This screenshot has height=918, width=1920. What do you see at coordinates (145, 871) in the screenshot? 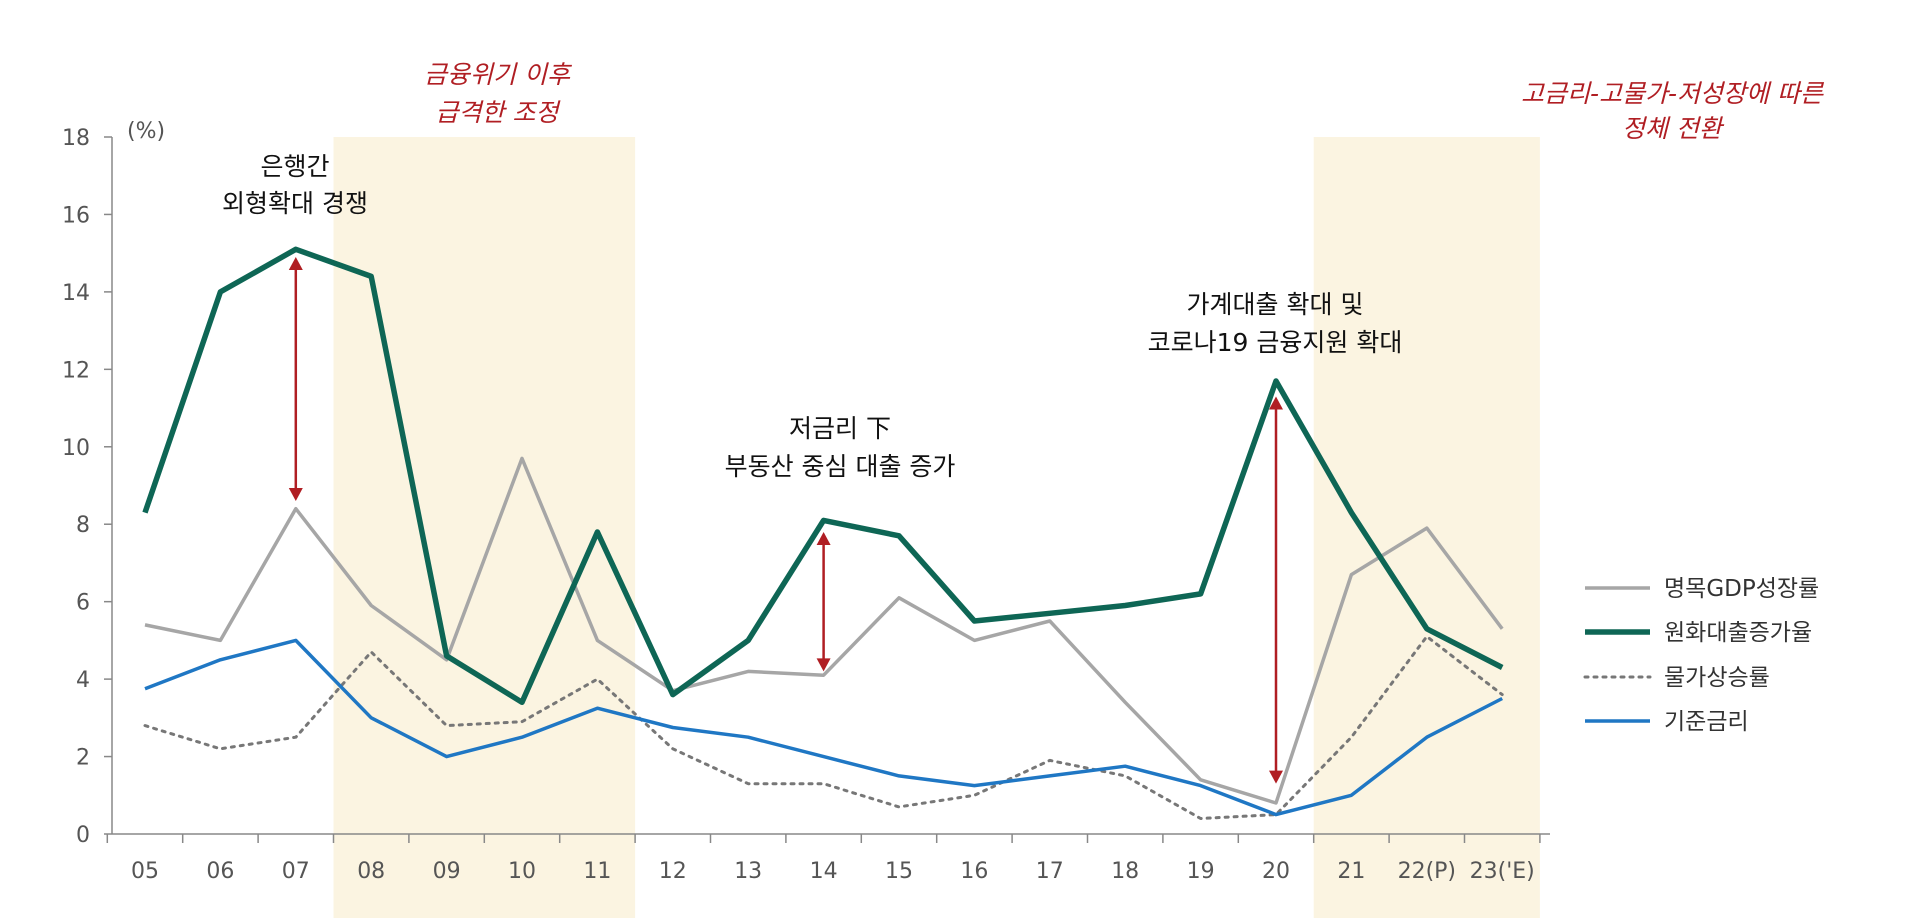
I see `x-tick-label: 05` at bounding box center [145, 871].